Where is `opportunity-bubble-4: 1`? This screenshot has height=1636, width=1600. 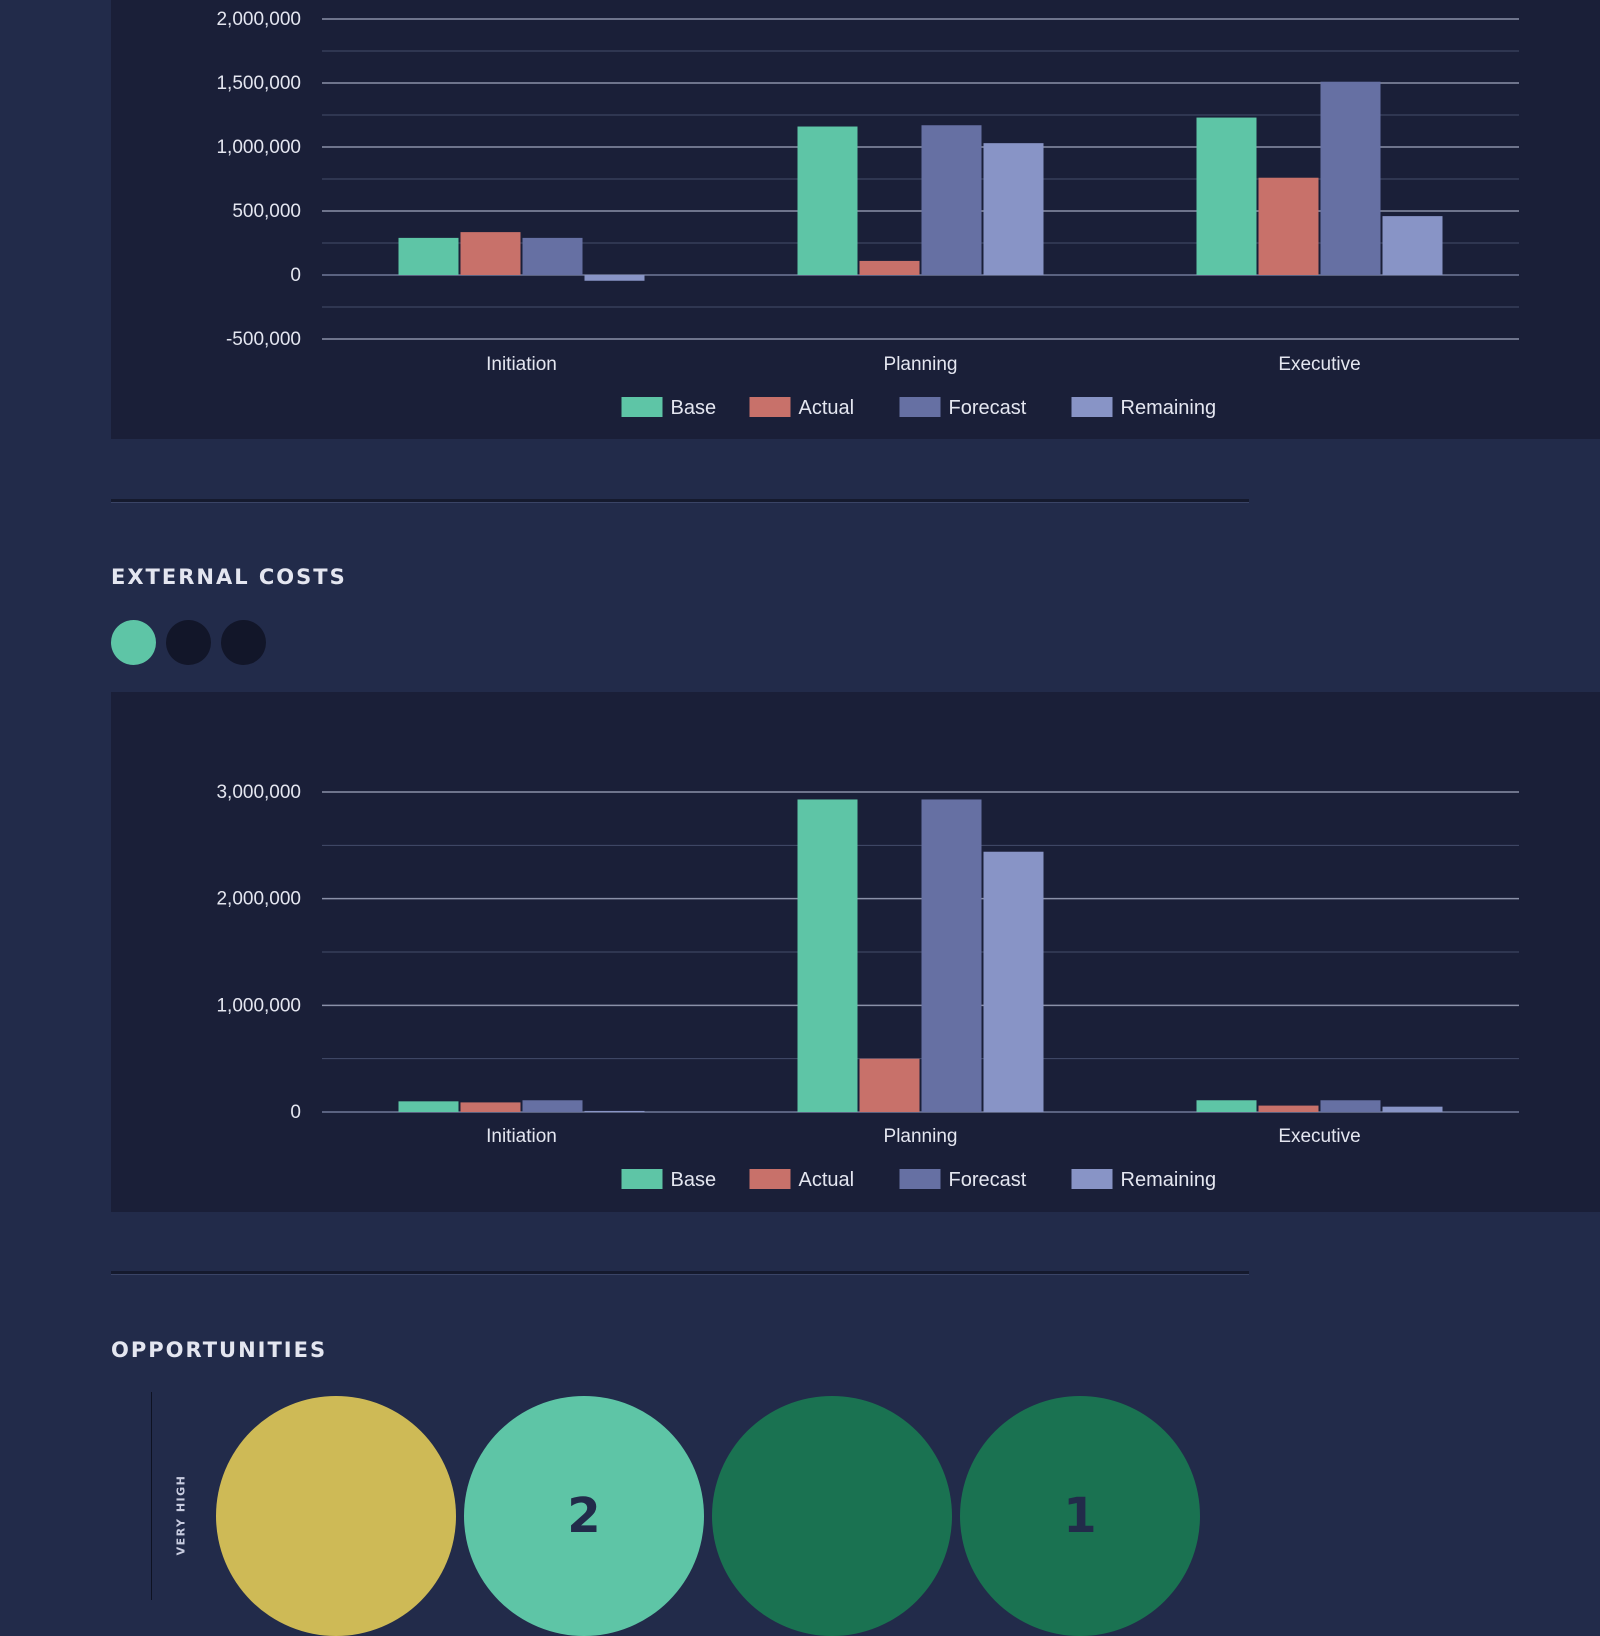
opportunity-bubble-4: 1 is located at coordinates (1080, 1516).